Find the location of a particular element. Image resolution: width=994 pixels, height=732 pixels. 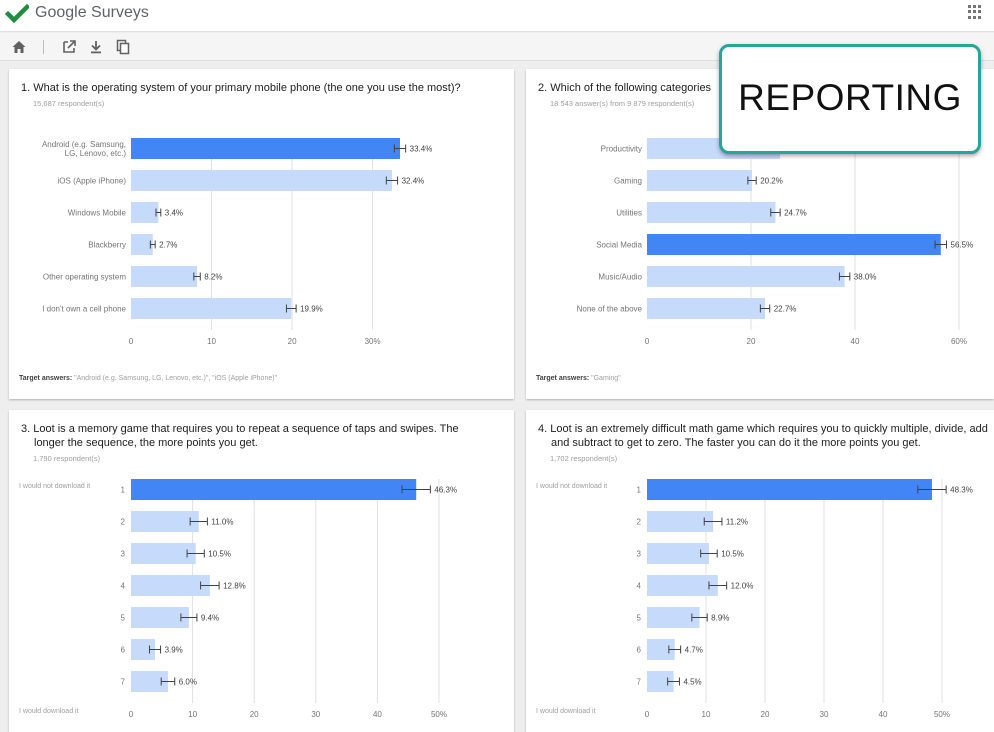

category-label: 3 is located at coordinates (123, 554).